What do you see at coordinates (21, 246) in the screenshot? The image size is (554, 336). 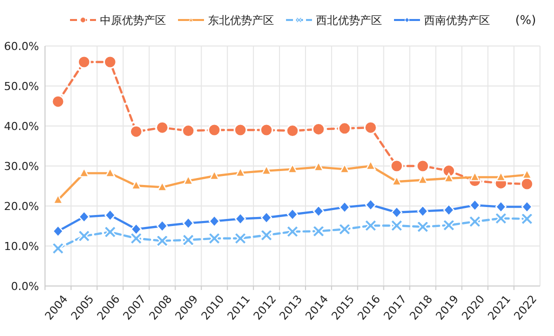 I see `y-tick-label: 10.0%` at bounding box center [21, 246].